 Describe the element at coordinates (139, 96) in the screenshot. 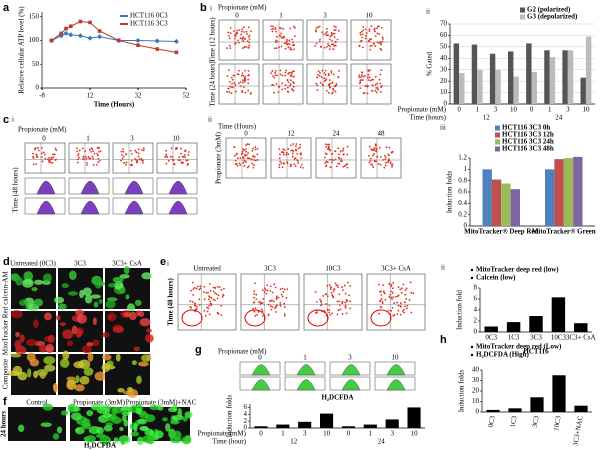

I see `x-tick-label: 32` at that location.